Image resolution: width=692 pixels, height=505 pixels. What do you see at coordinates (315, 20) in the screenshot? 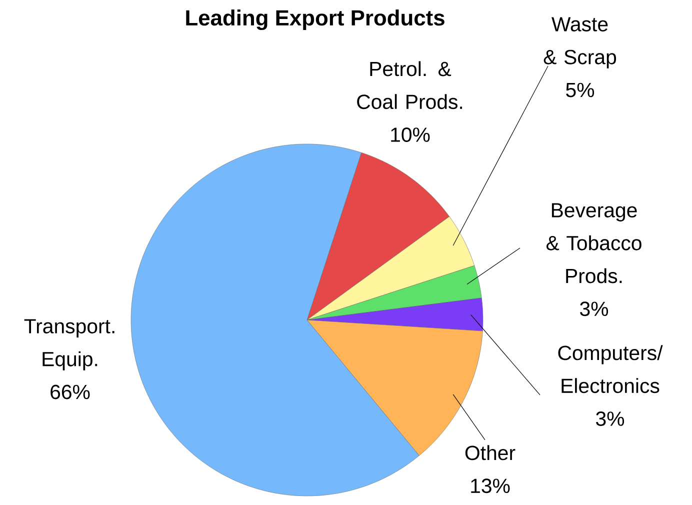
I see `chart-title: Leading Export Products` at bounding box center [315, 20].